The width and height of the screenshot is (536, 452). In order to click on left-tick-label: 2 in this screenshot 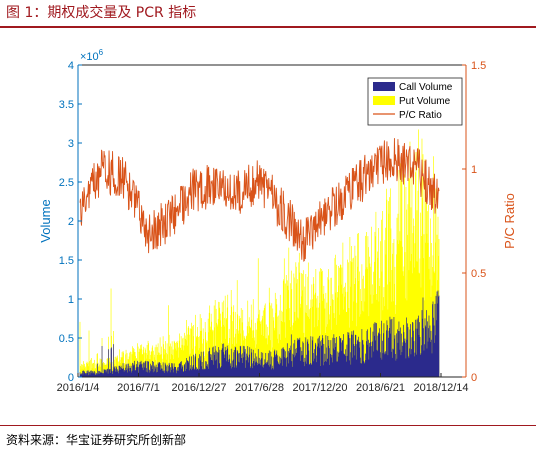, I will do `click(71, 222)`.